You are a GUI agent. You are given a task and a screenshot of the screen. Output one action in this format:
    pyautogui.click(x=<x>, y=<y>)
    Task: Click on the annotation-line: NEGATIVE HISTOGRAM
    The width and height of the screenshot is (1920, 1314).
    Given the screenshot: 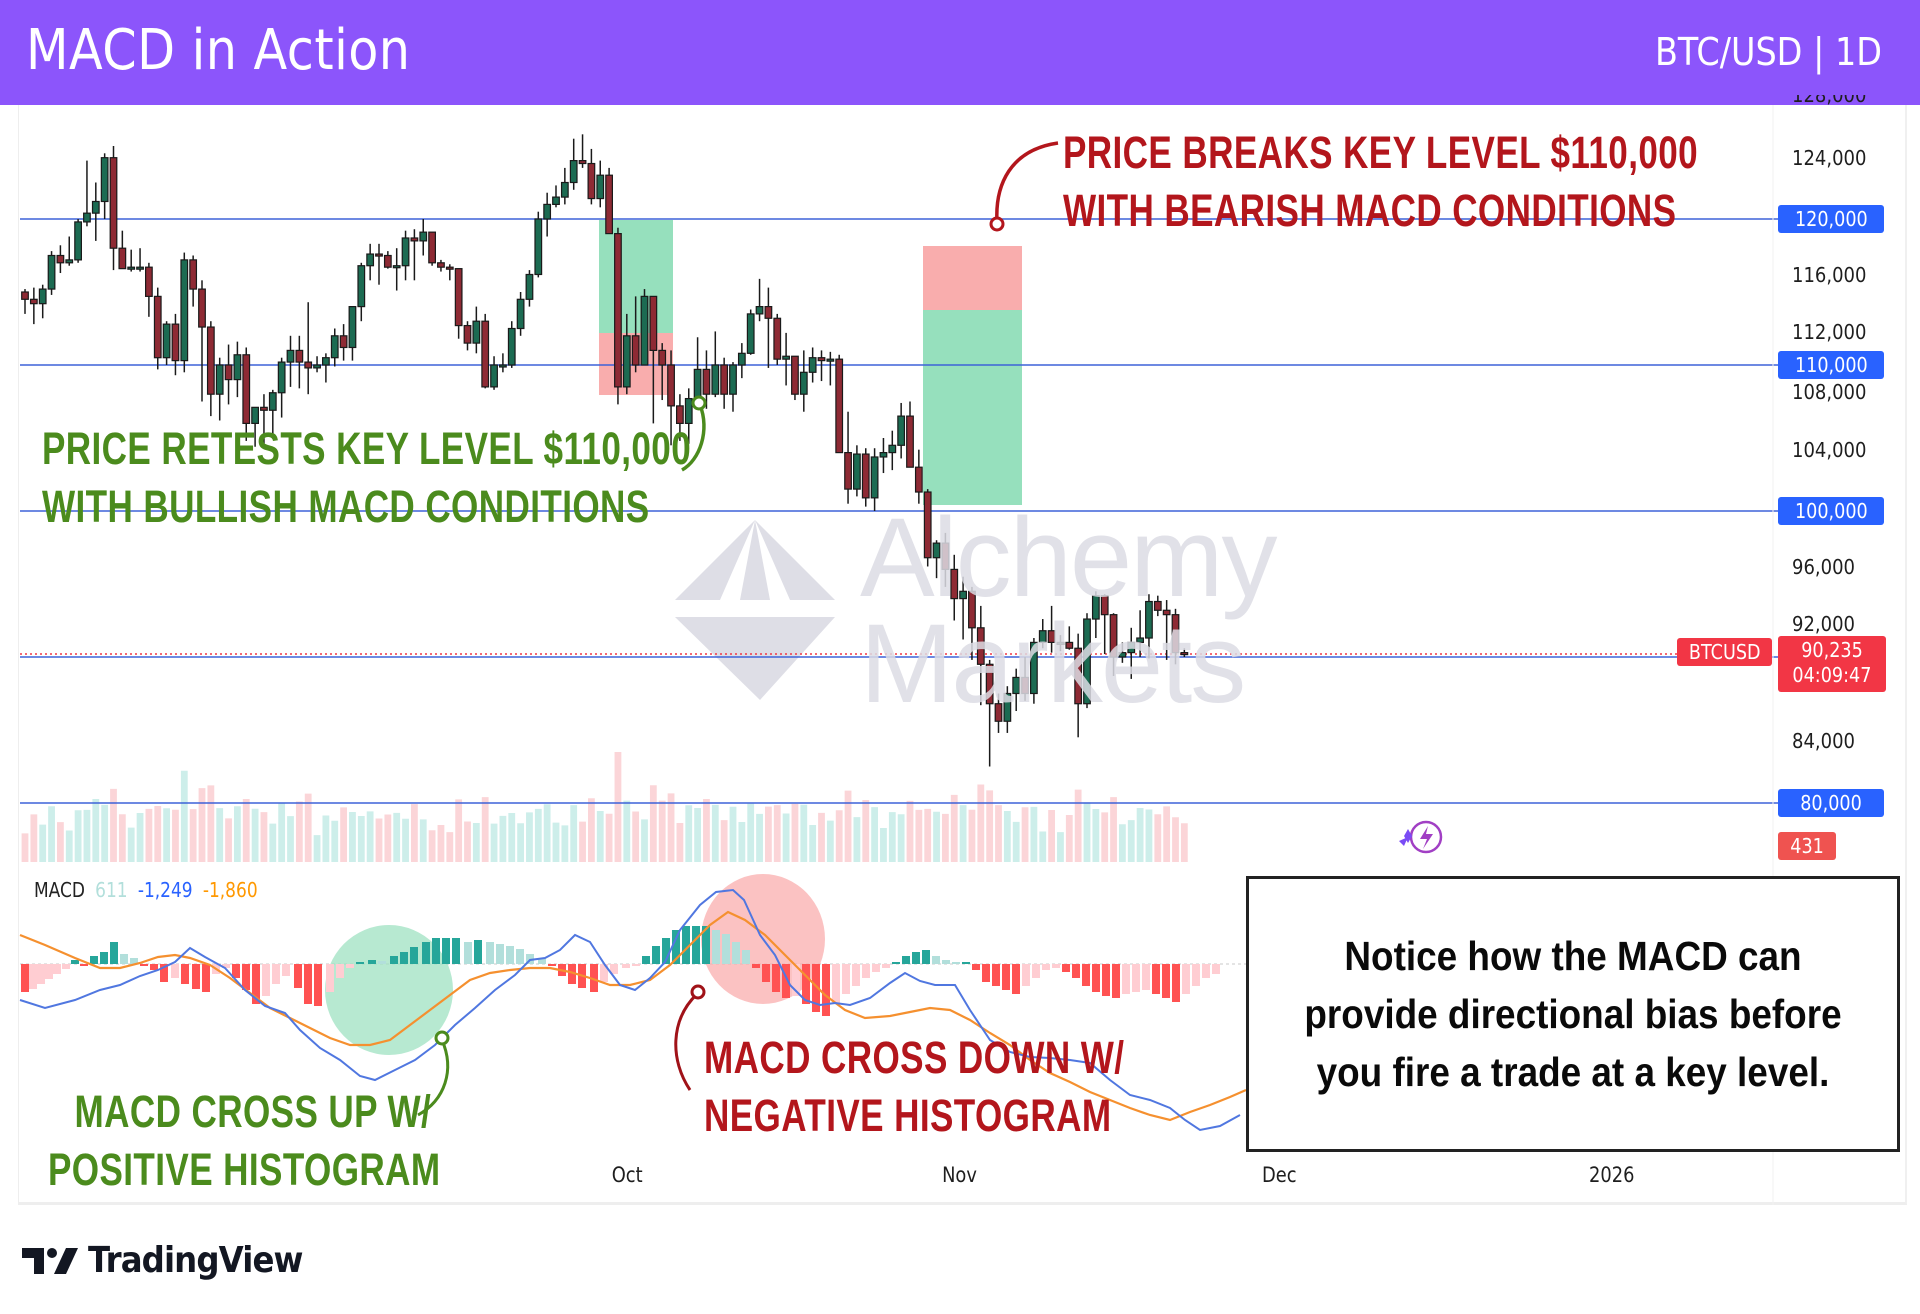 What is the action you would take?
    pyautogui.click(x=908, y=1115)
    